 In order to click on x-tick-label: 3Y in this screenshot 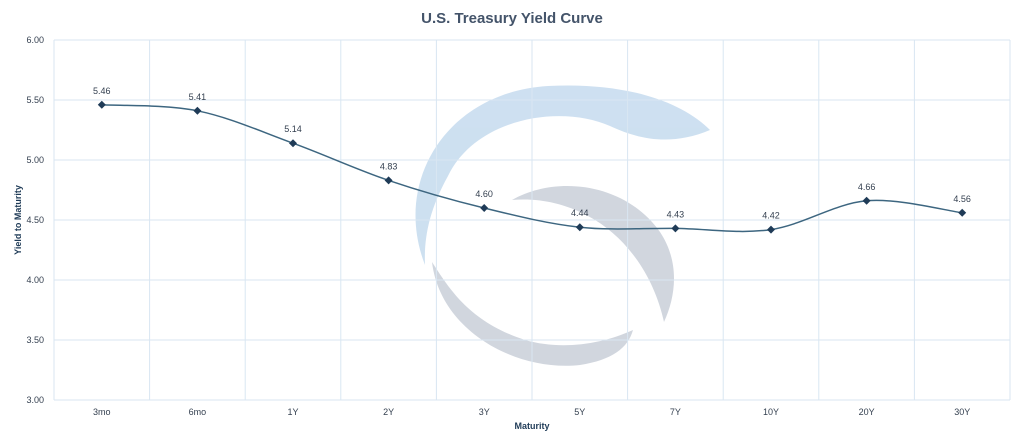, I will do `click(484, 412)`.